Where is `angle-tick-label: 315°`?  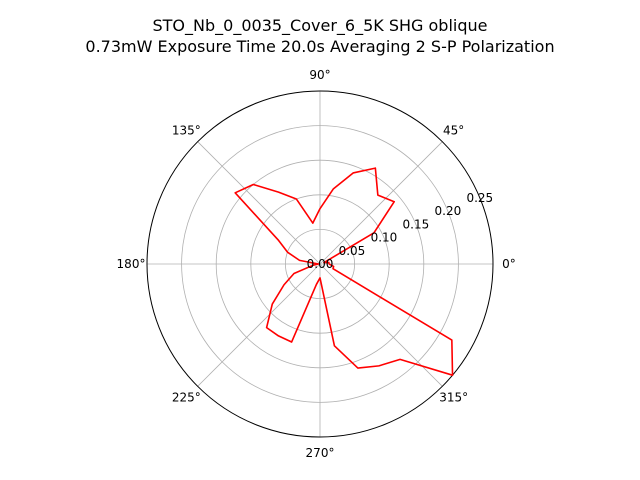
angle-tick-label: 315° is located at coordinates (453, 398).